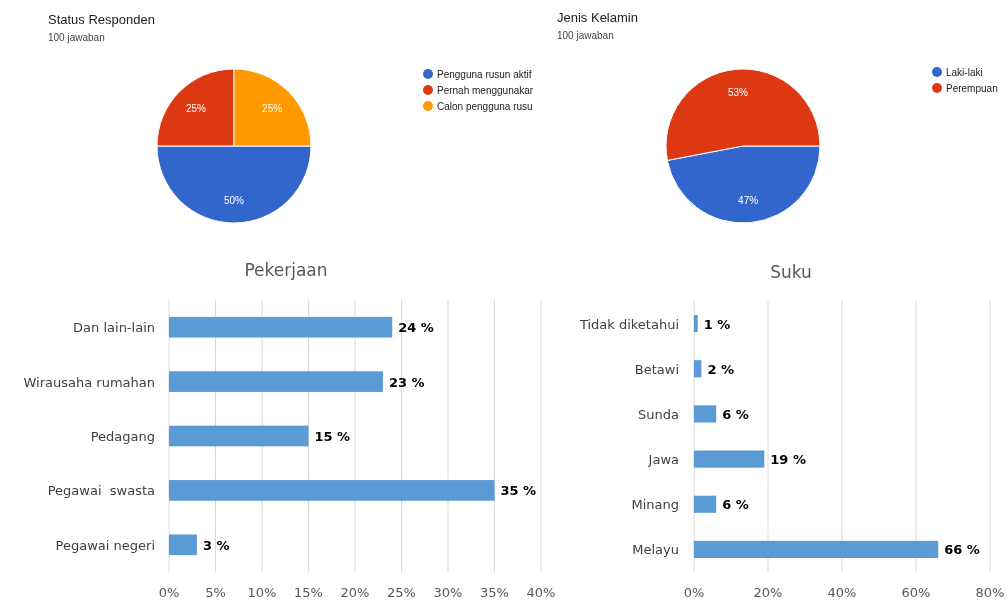 The image size is (1007, 603). What do you see at coordinates (262, 592) in the screenshot?
I see `x-tick-label: 10%` at bounding box center [262, 592].